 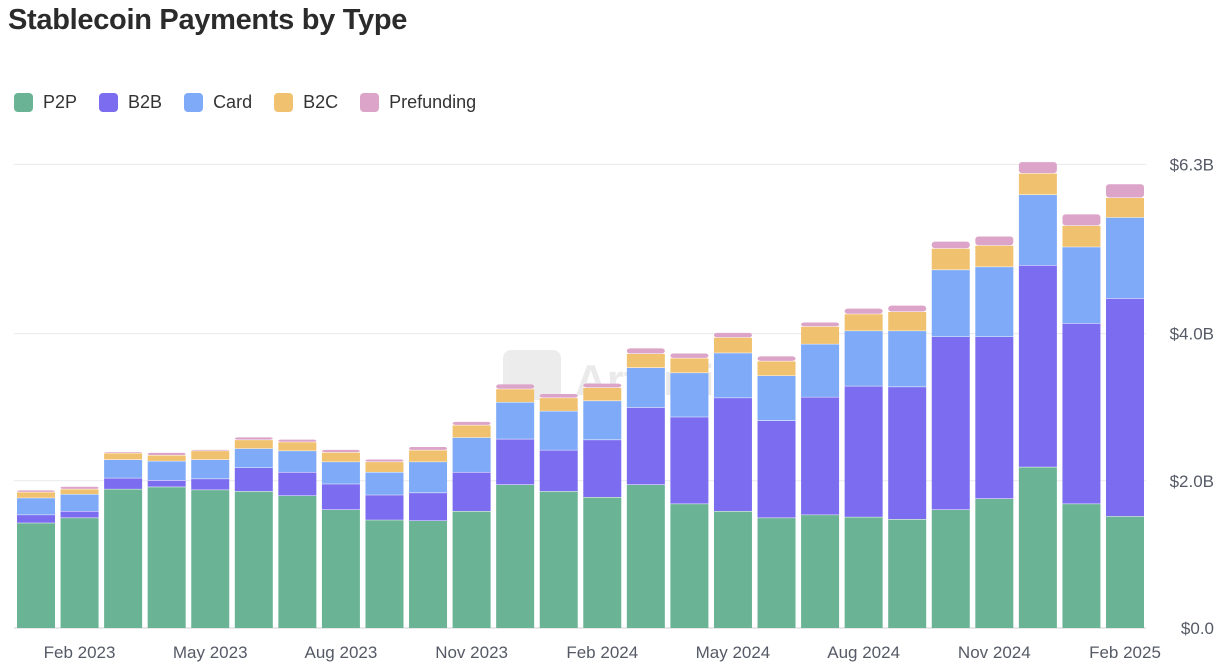 What do you see at coordinates (602, 468) in the screenshot?
I see `bar-b2b-feb-2024` at bounding box center [602, 468].